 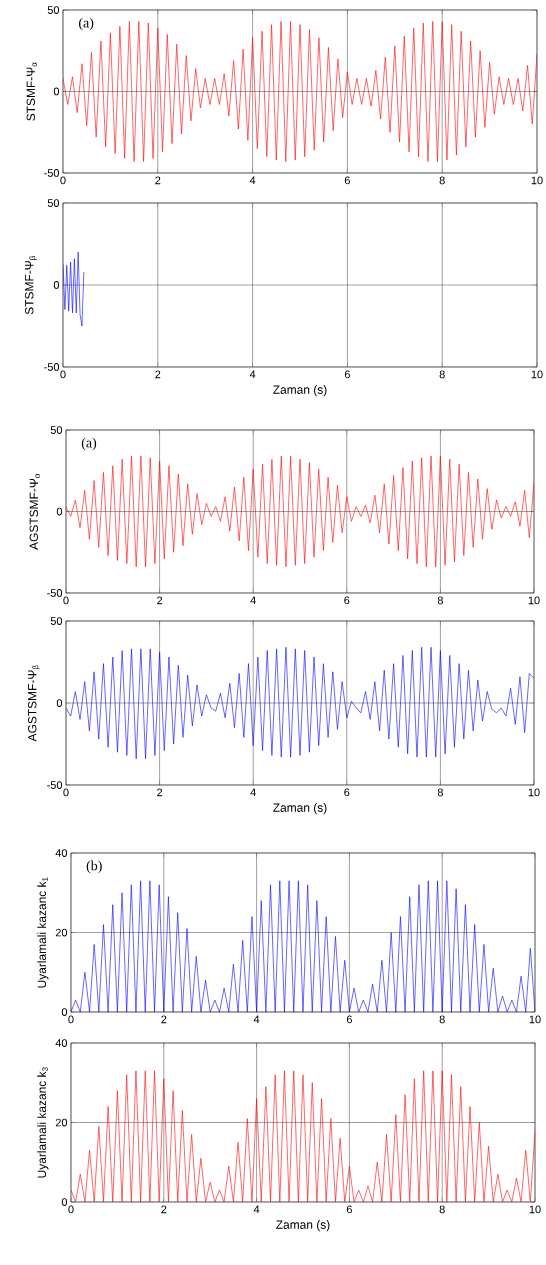 What do you see at coordinates (31, 91) in the screenshot?
I see `y-axis-title: STSMF-Ψ$_{α}$` at bounding box center [31, 91].